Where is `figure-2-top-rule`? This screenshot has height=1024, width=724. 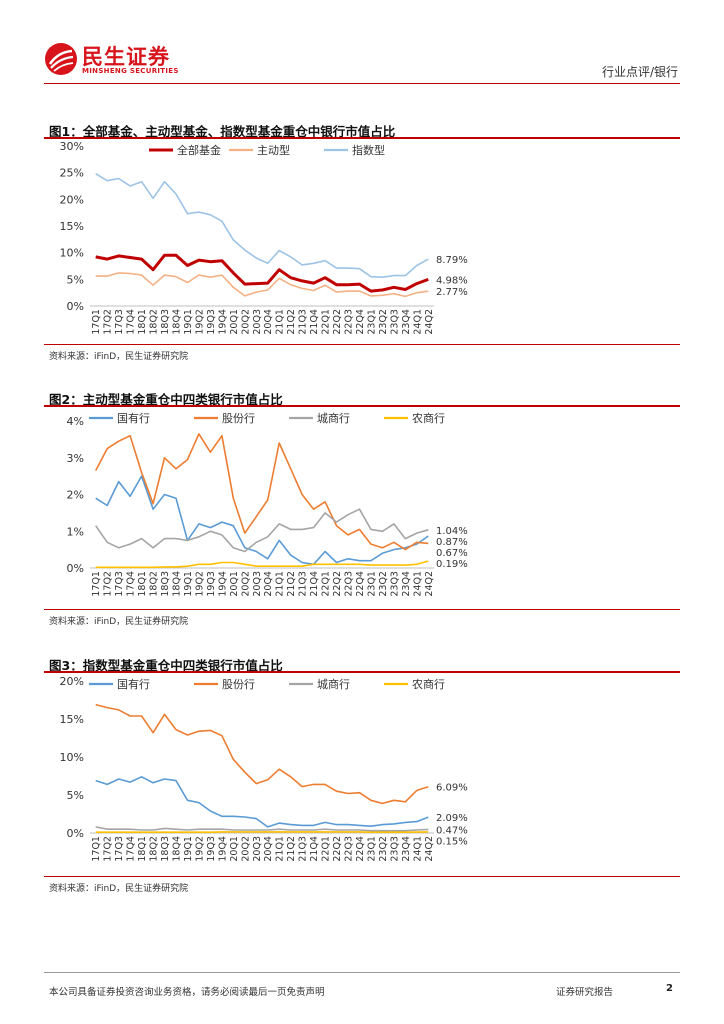
figure-2-top-rule is located at coordinates (362, 406).